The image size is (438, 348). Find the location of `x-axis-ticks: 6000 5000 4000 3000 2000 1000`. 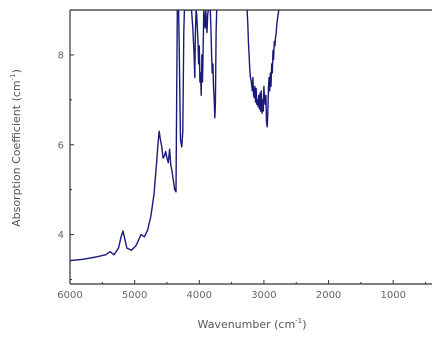

x-axis-ticks: 6000 5000 4000 3000 2000 1000 is located at coordinates (242, 290).